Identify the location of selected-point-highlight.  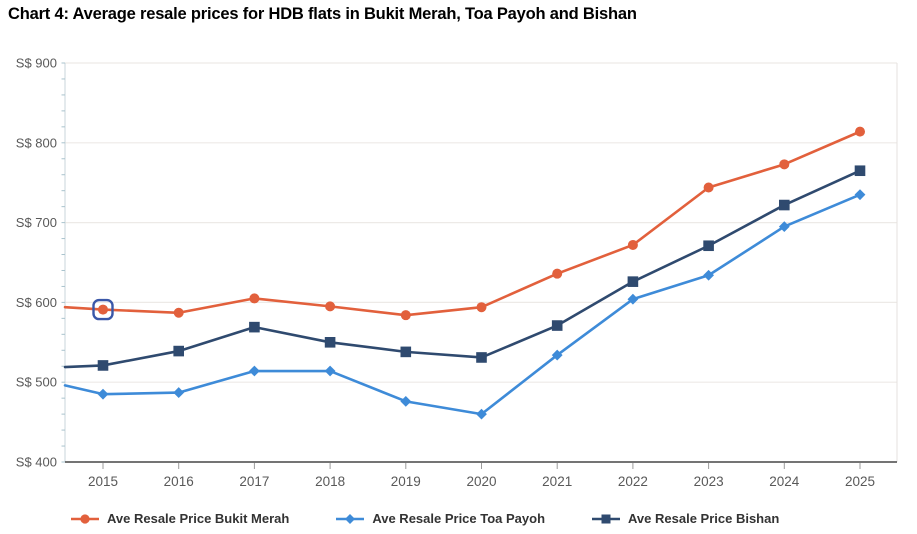
(103, 309).